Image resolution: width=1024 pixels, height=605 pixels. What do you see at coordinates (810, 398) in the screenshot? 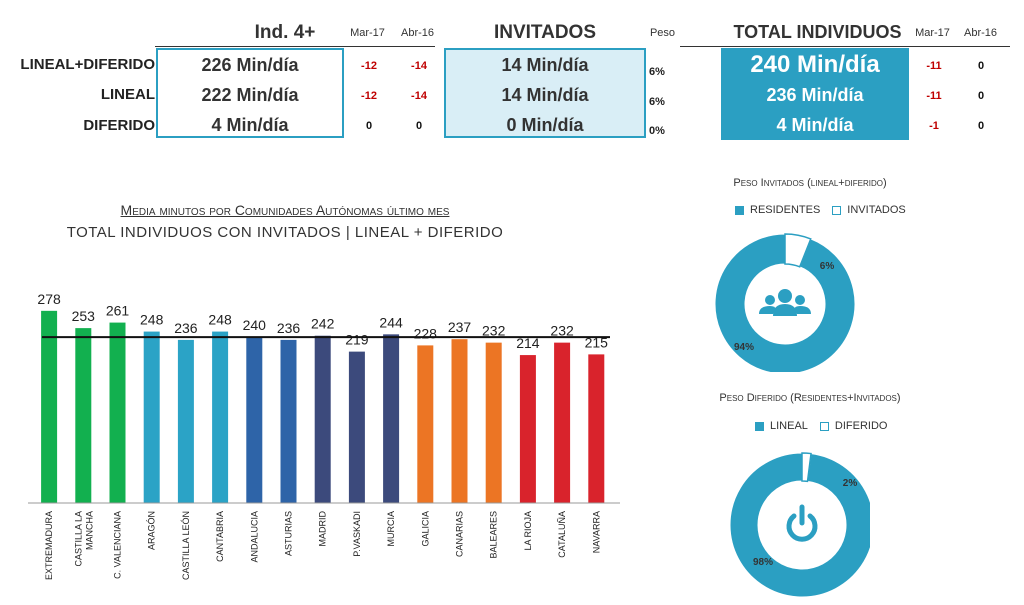
I see `pie2-title: Peso Diferido (Residentes+Invitados)` at bounding box center [810, 398].